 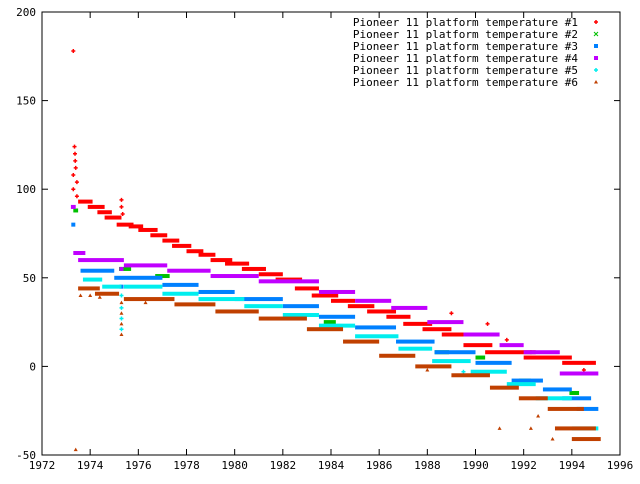 What do you see at coordinates (42, 465) in the screenshot?
I see `x-tick-label: 1972` at bounding box center [42, 465].